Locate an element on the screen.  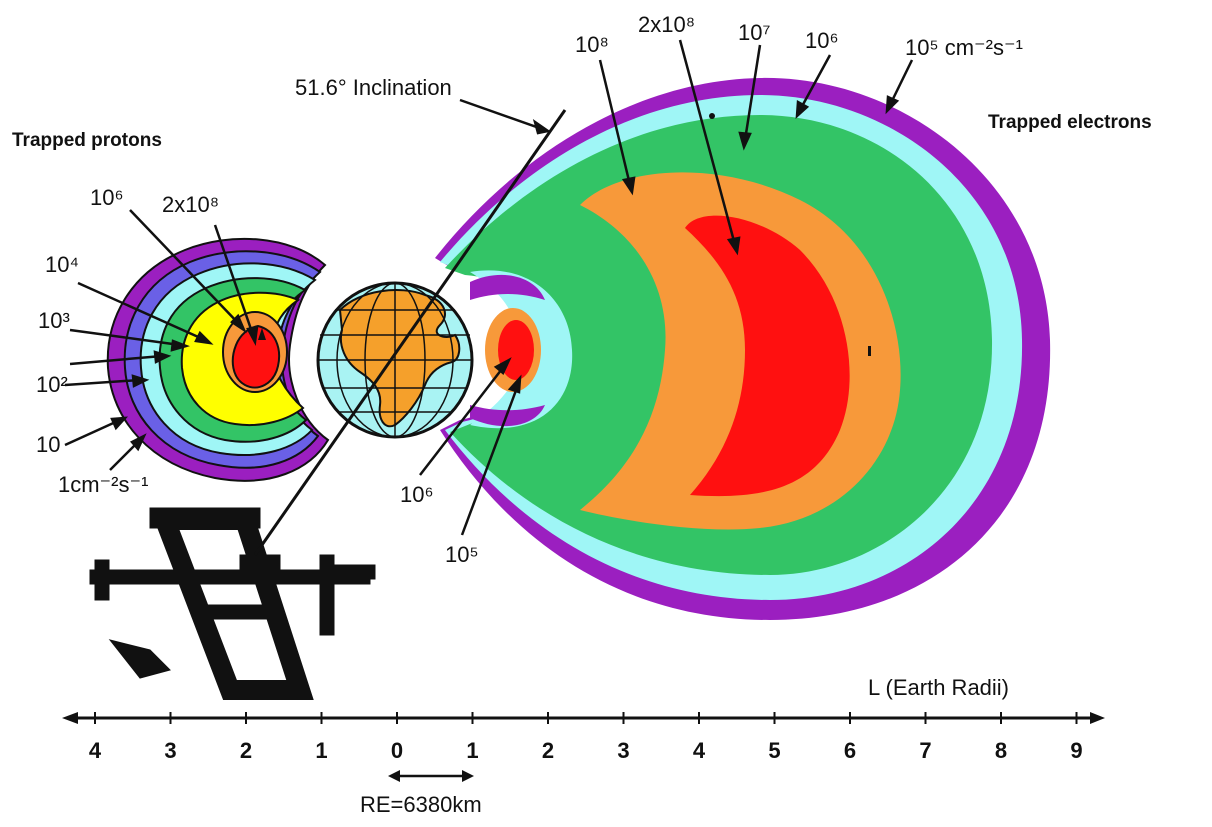
label-proton-1: 1cm⁻²s⁻¹ is located at coordinates (103, 484).